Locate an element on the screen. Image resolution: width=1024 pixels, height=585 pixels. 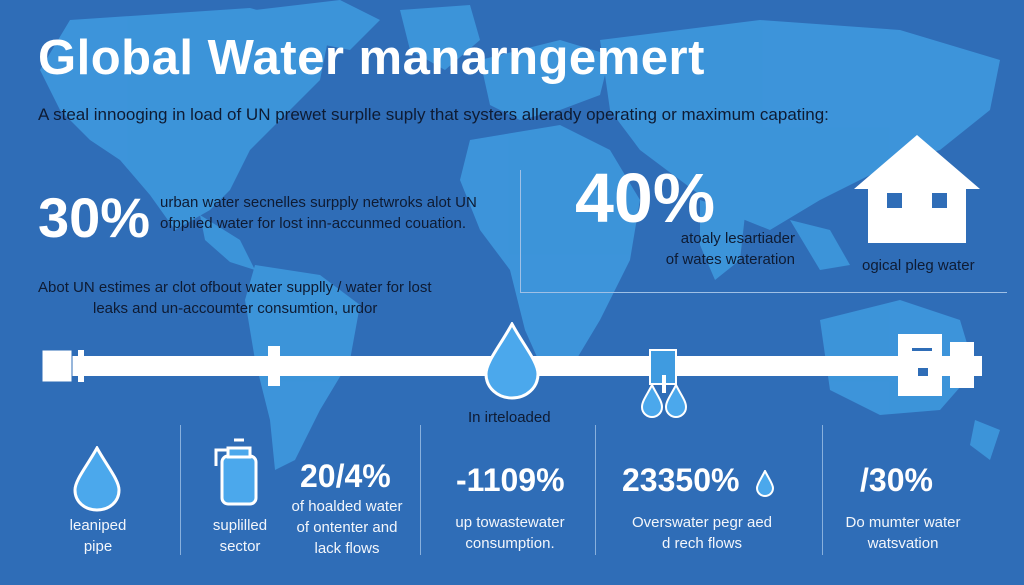
house-caption: ogical pleg water is located at coordinates (918, 265).